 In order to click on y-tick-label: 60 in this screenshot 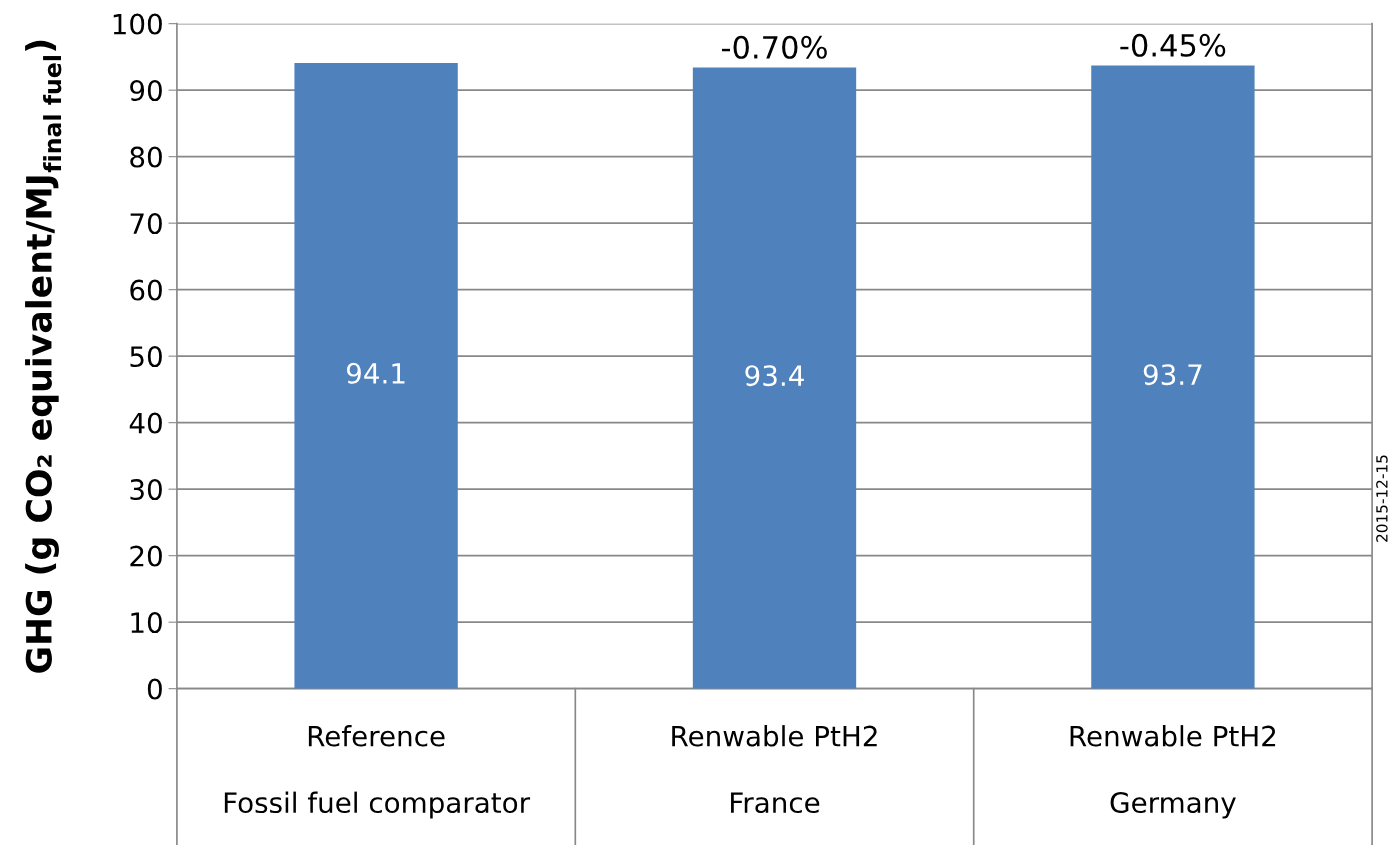, I will do `click(146, 290)`.